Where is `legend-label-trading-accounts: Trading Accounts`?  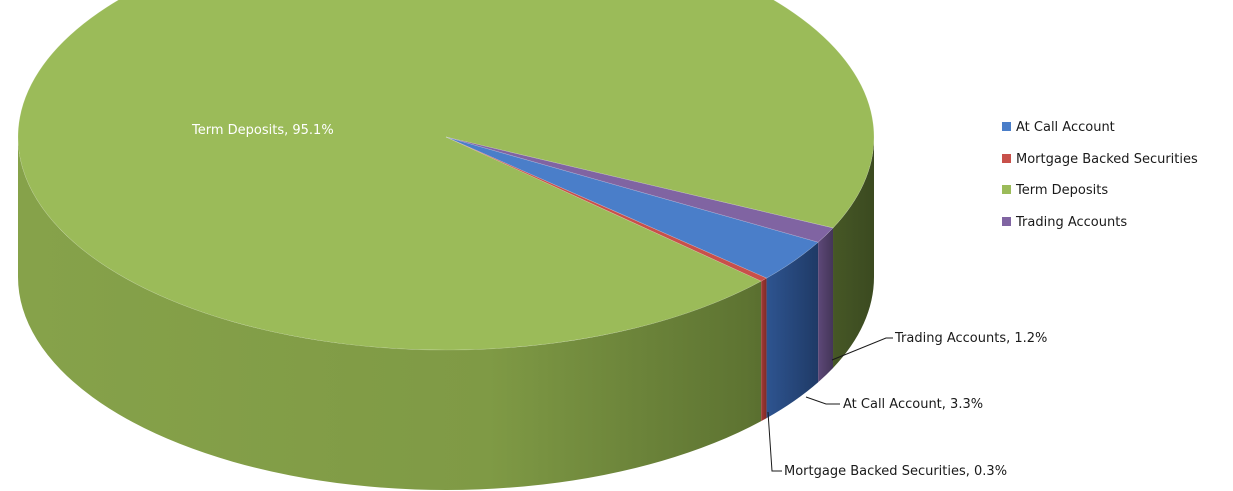
legend-label-trading-accounts: Trading Accounts is located at coordinates (1071, 222).